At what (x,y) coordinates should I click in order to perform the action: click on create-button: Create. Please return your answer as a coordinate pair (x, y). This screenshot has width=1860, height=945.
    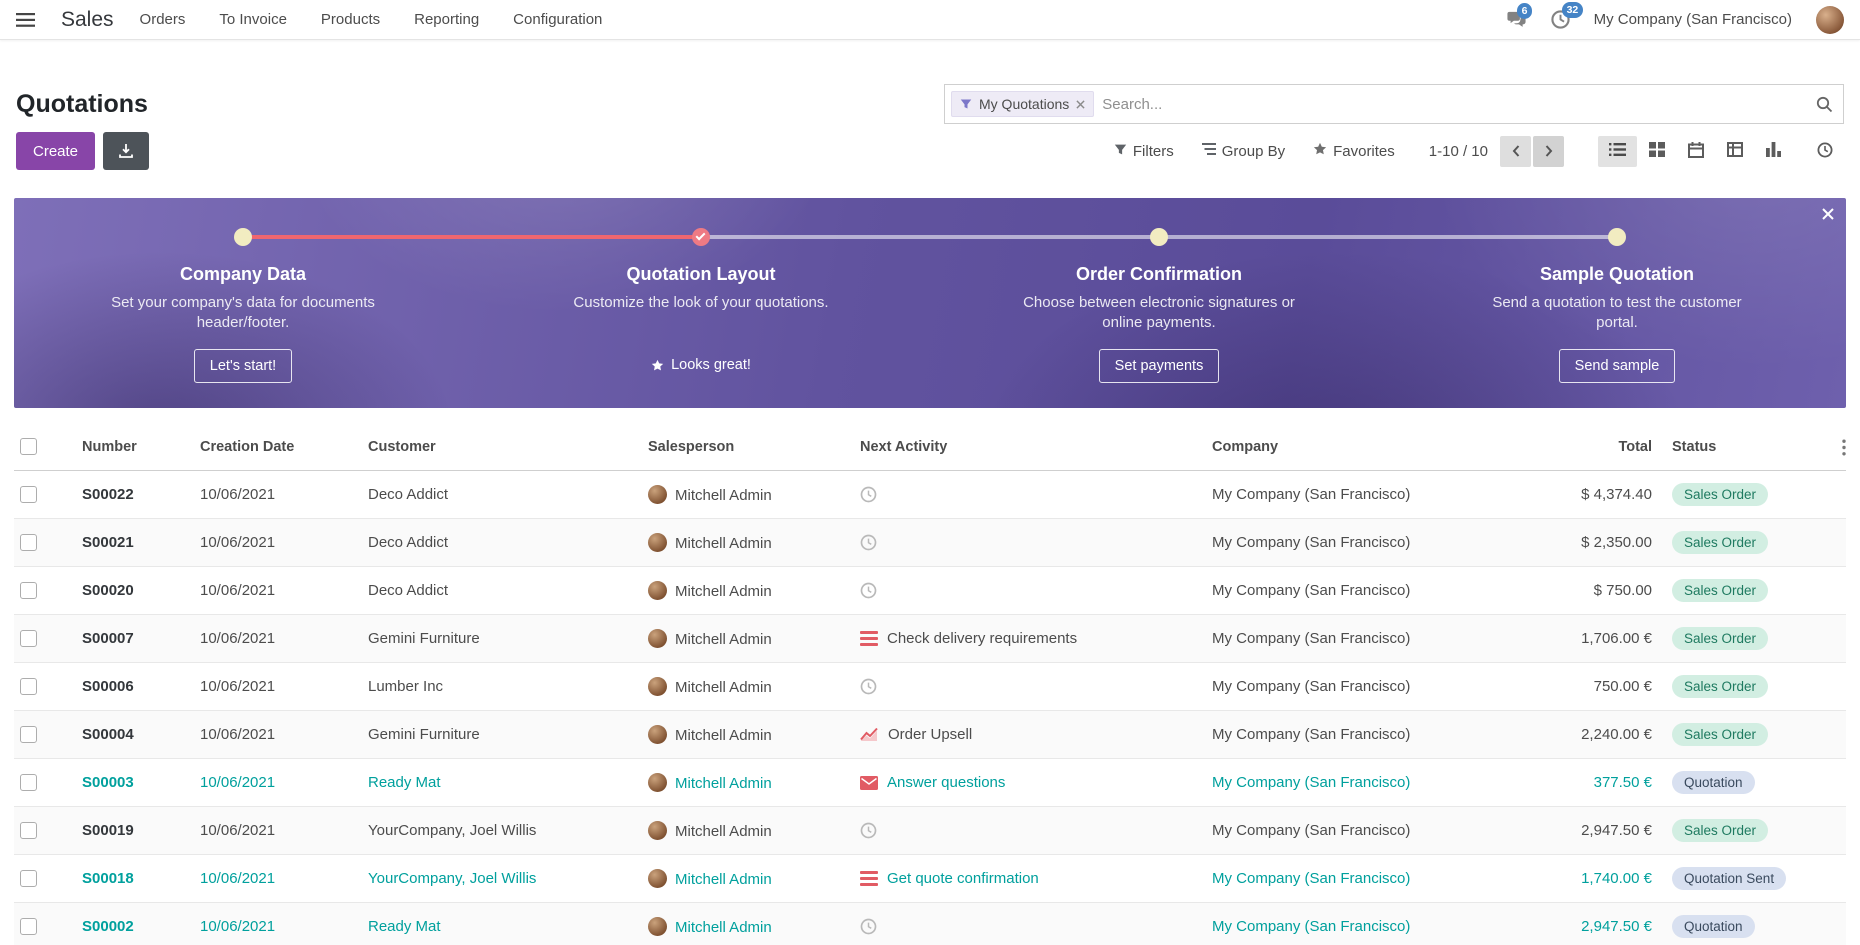
    Looking at the image, I should click on (56, 151).